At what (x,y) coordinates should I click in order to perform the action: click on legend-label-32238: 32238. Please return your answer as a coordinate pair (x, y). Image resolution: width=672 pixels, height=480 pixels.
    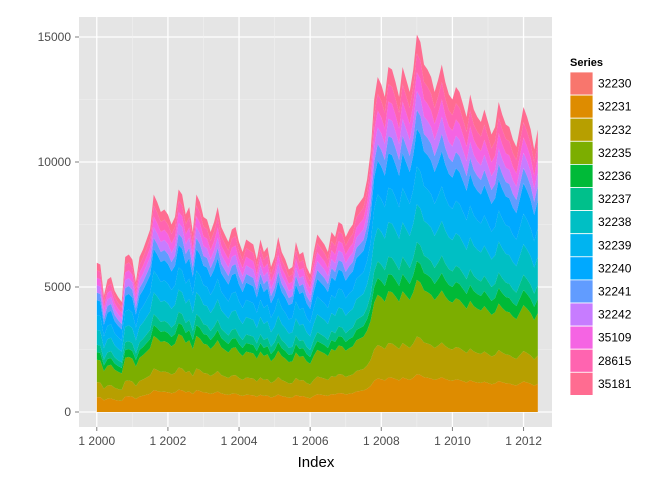
    Looking at the image, I should click on (615, 222).